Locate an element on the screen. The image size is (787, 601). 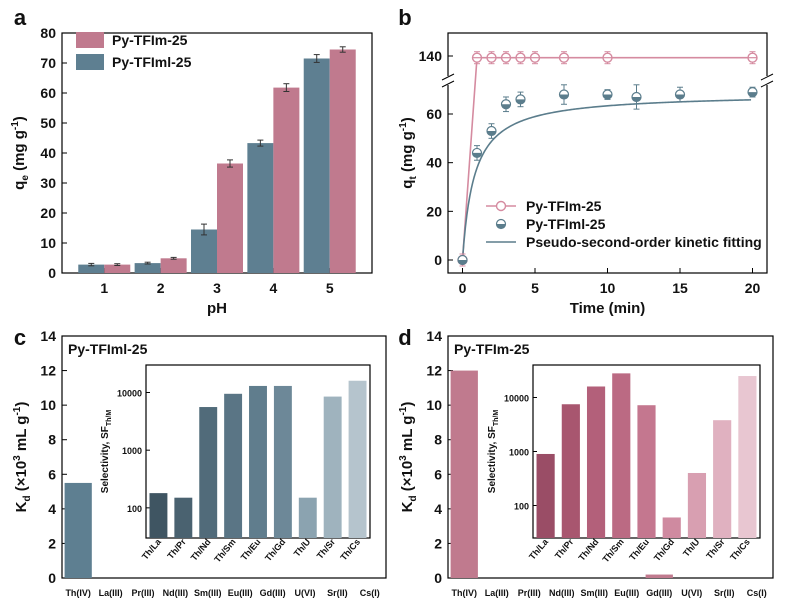
panel-b-ylabel-sup: -1 is located at coordinates (403, 126).